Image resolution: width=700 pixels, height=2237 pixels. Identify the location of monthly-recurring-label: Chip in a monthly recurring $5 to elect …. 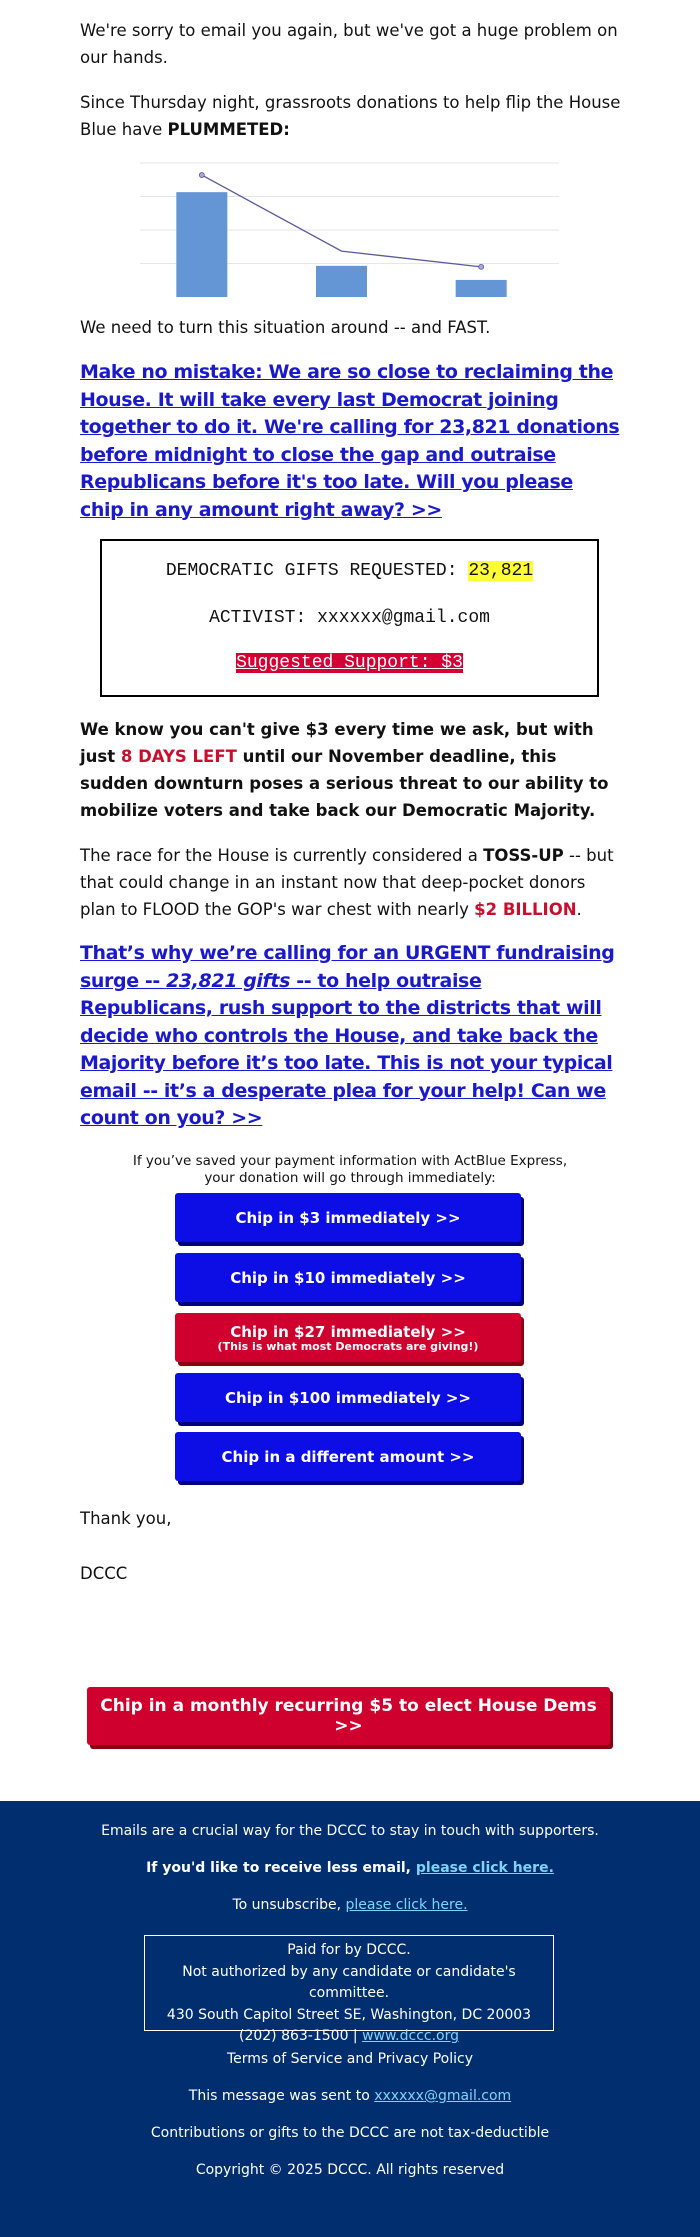
(348, 1716).